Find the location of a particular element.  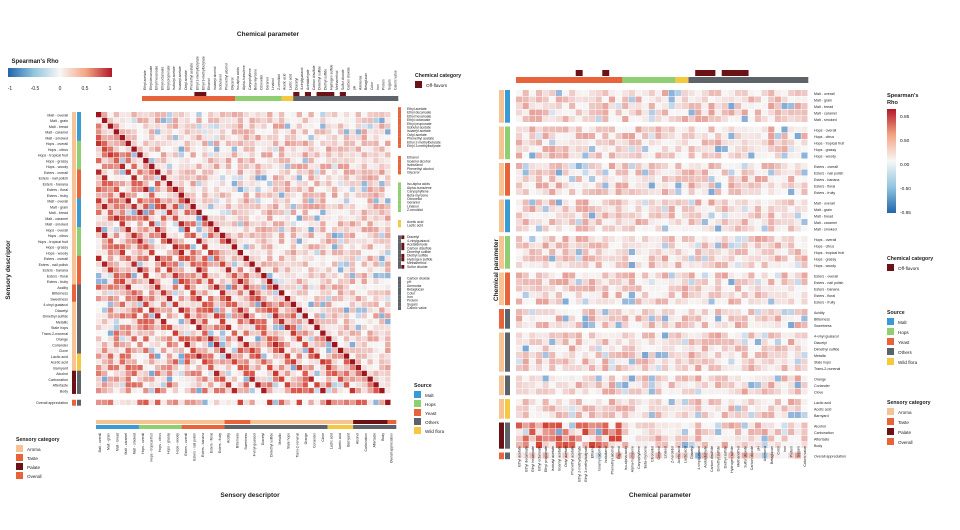

left-bottom-source-cell is located at coordinates (323, 427).